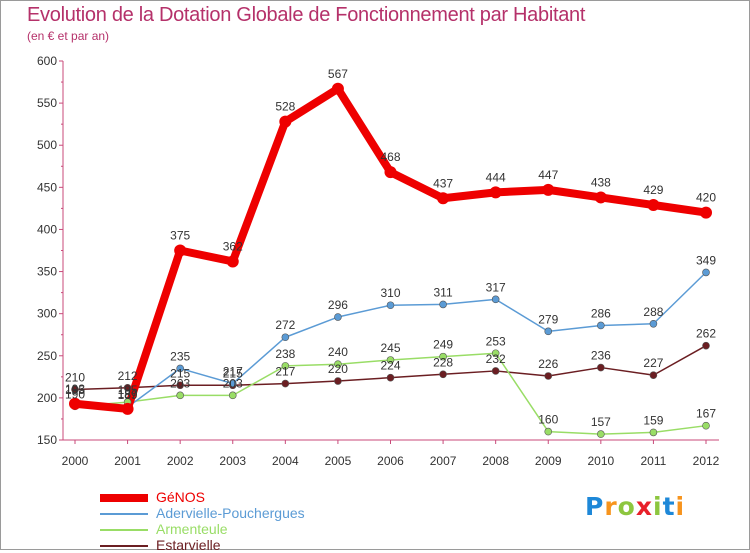 This screenshot has width=750, height=553. Describe the element at coordinates (390, 157) in the screenshot. I see `data-label: 468` at that location.